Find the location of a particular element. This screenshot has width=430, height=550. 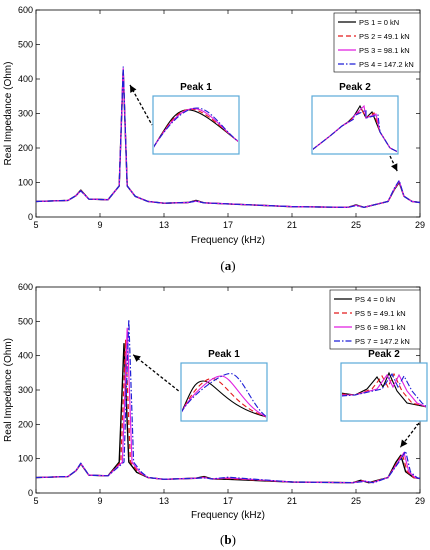

panel-caption: (b) is located at coordinates (228, 539).